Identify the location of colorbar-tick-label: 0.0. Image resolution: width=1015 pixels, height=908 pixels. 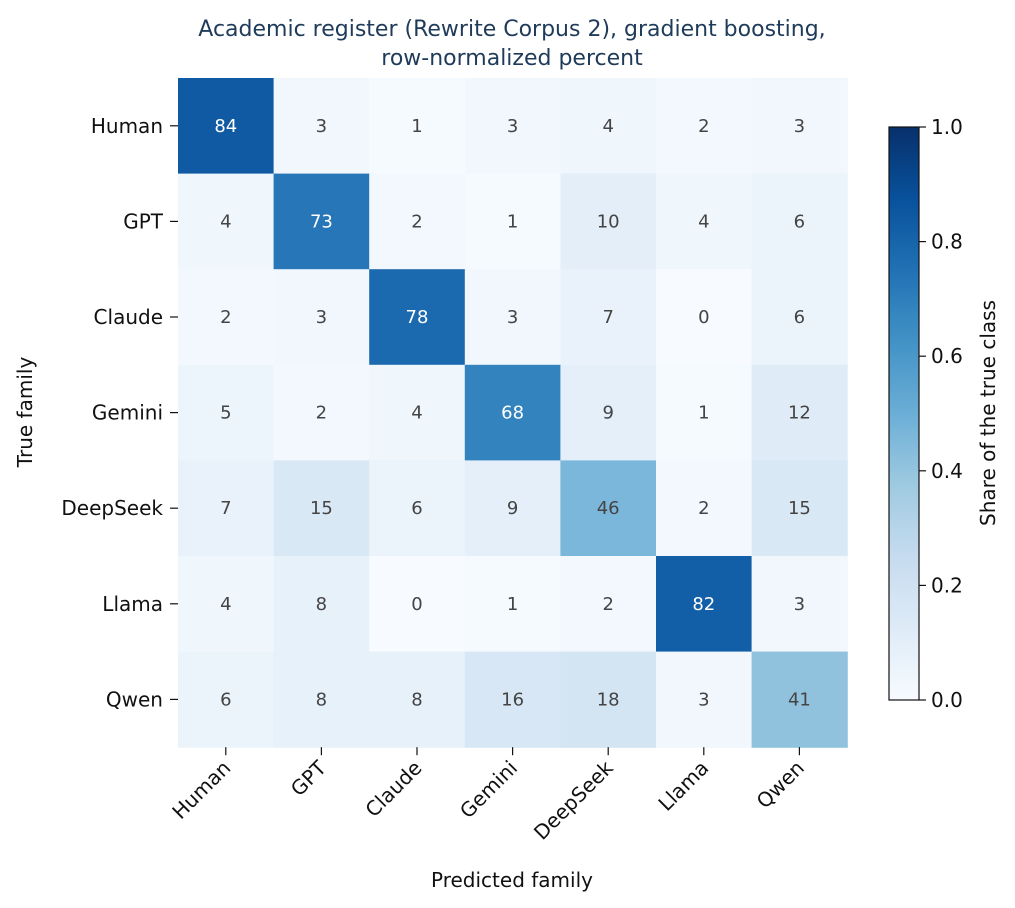
(947, 700).